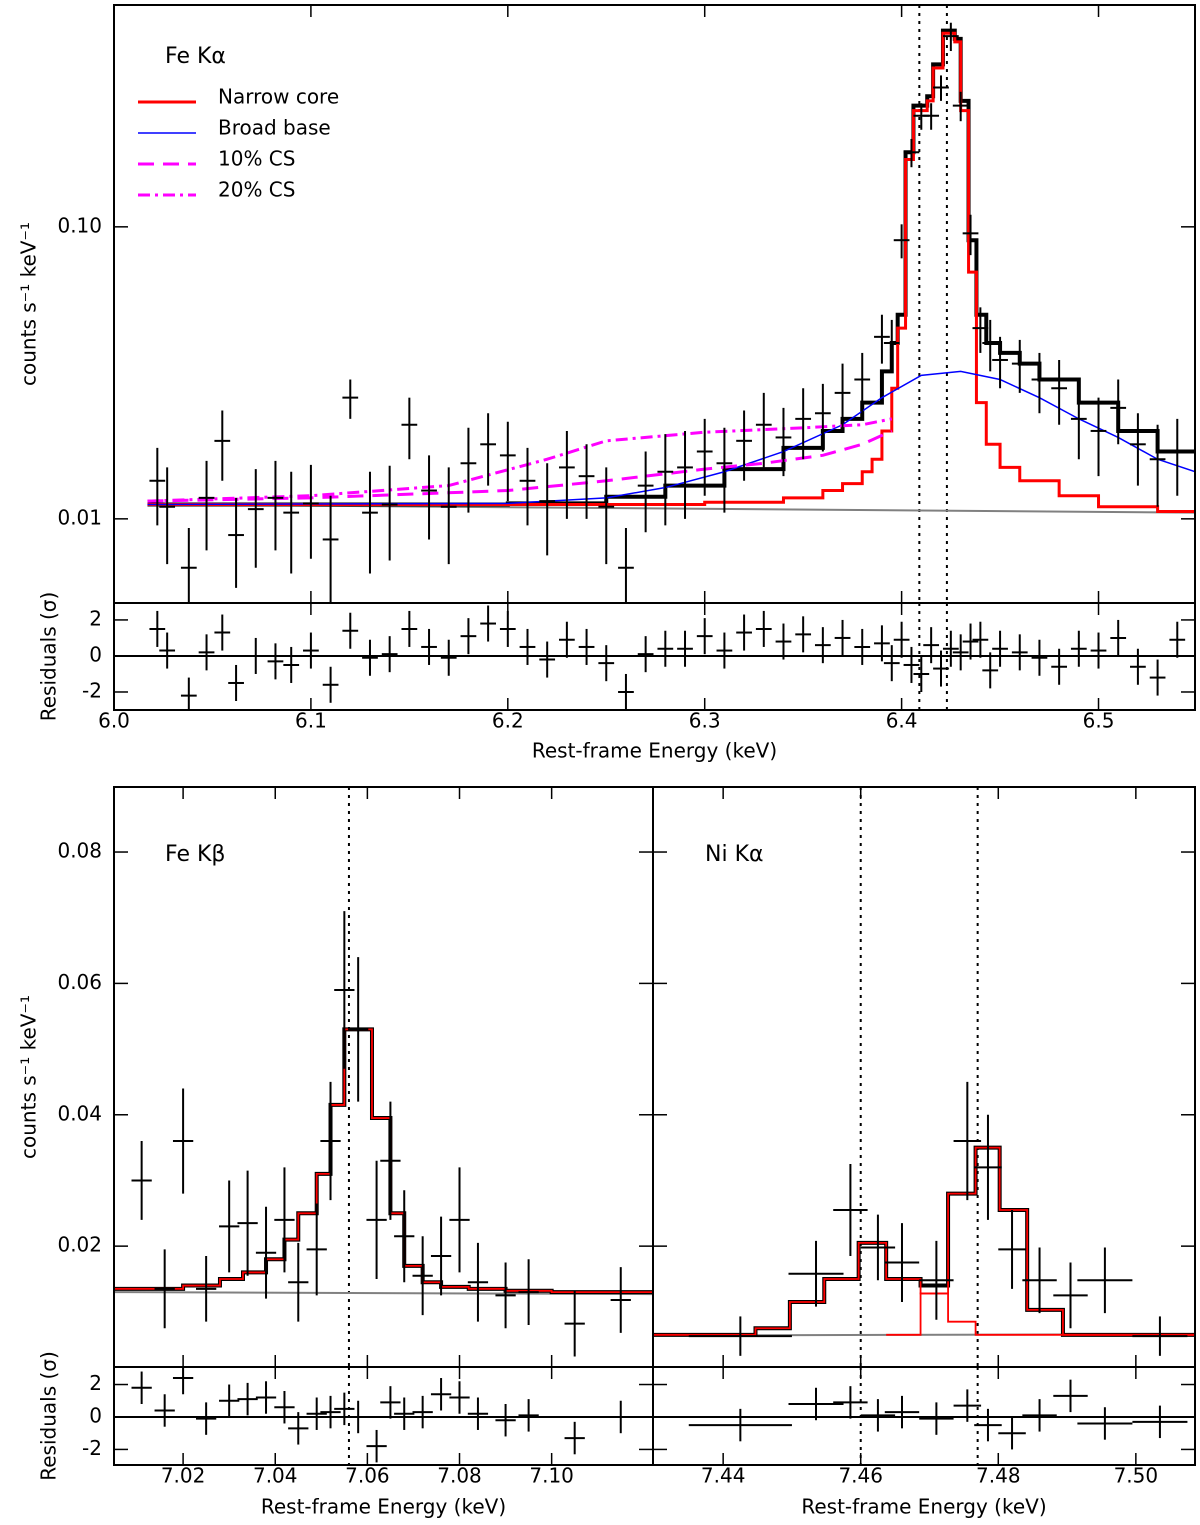  I want to click on x-tick-label: 7.44, so click(723, 1476).